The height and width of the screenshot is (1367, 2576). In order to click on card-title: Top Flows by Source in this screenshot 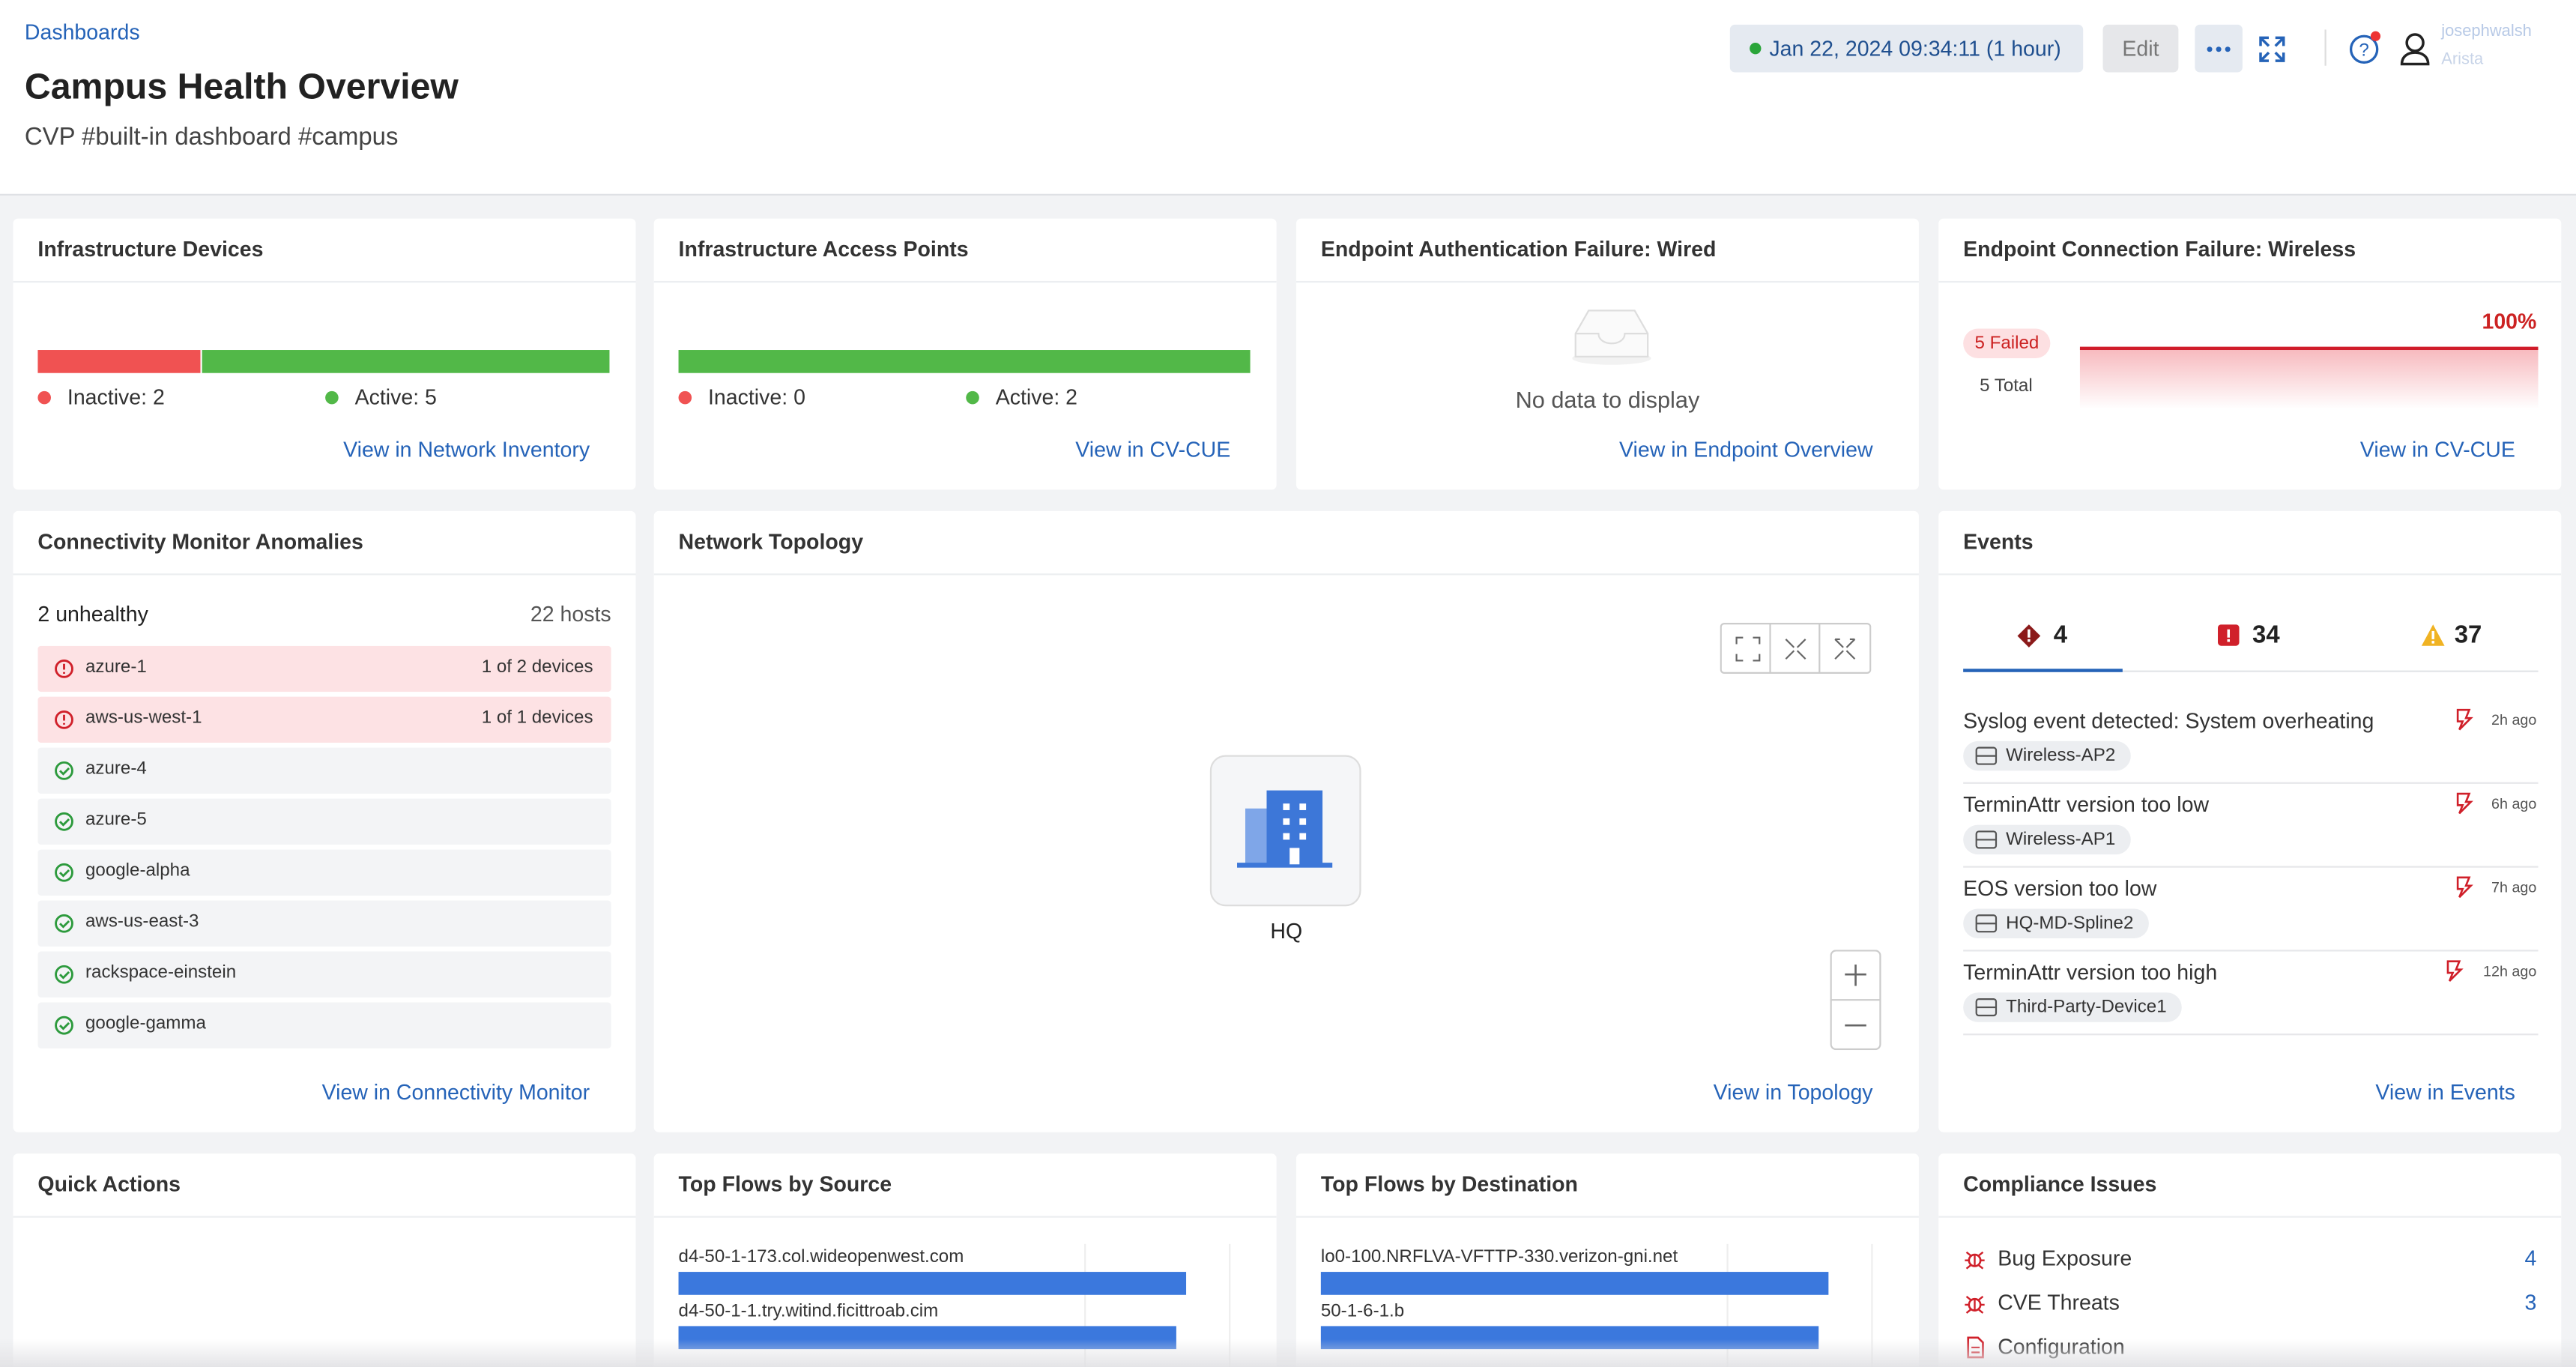, I will do `click(965, 1185)`.